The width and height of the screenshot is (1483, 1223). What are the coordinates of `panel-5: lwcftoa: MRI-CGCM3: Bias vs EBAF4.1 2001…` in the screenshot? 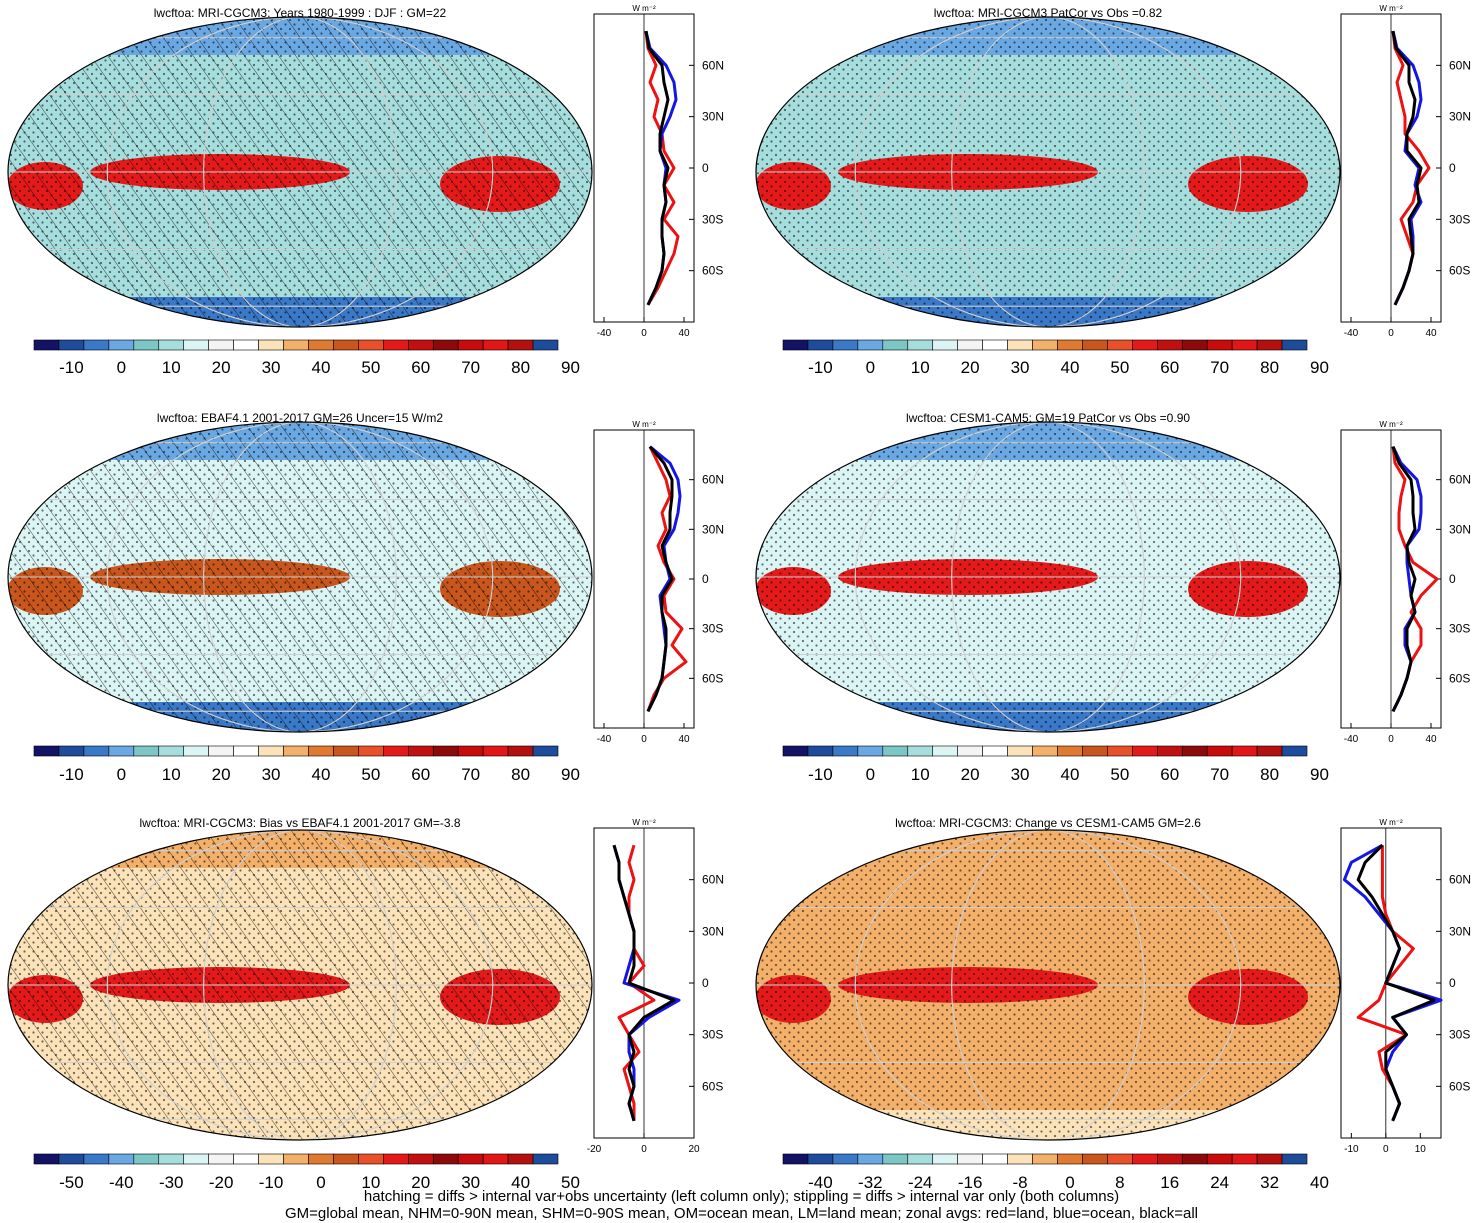 It's located at (365, 1004).